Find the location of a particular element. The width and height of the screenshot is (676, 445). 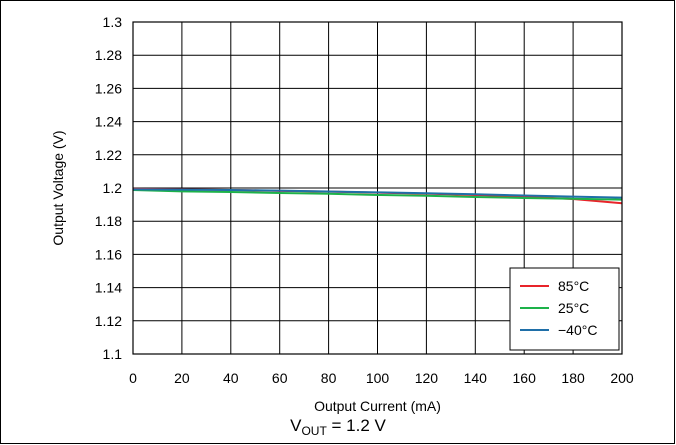

x-tick-label: 20 is located at coordinates (182, 378).